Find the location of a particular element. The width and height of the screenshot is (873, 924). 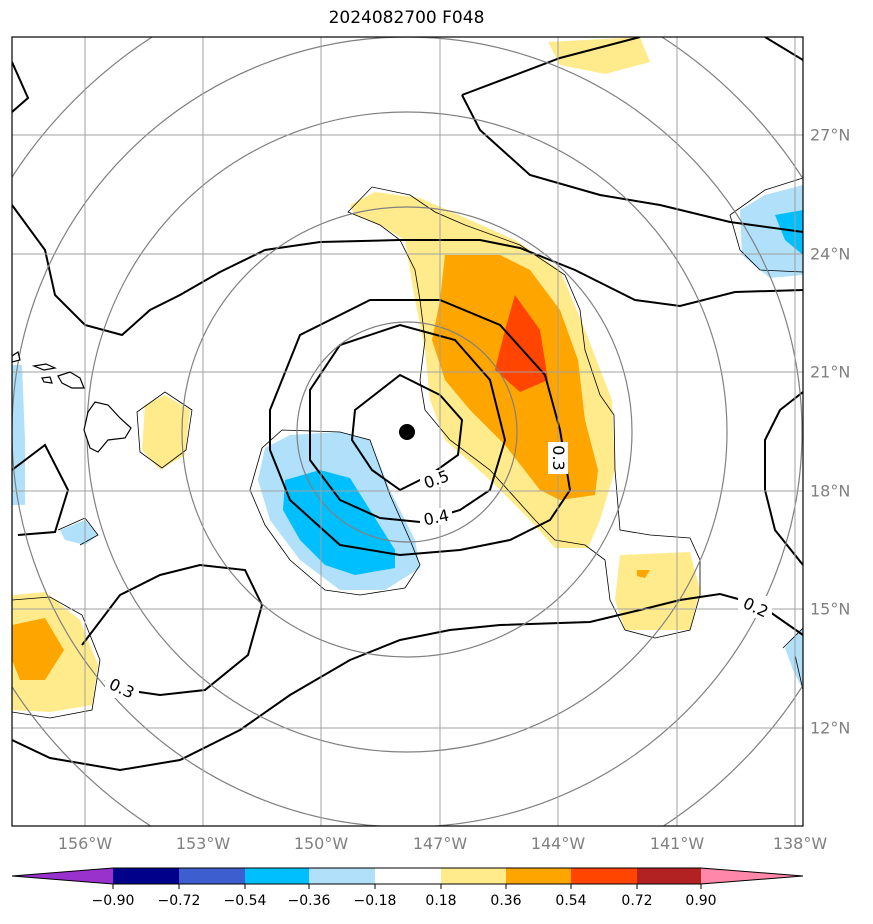

lon-label: 141°W is located at coordinates (677, 843).